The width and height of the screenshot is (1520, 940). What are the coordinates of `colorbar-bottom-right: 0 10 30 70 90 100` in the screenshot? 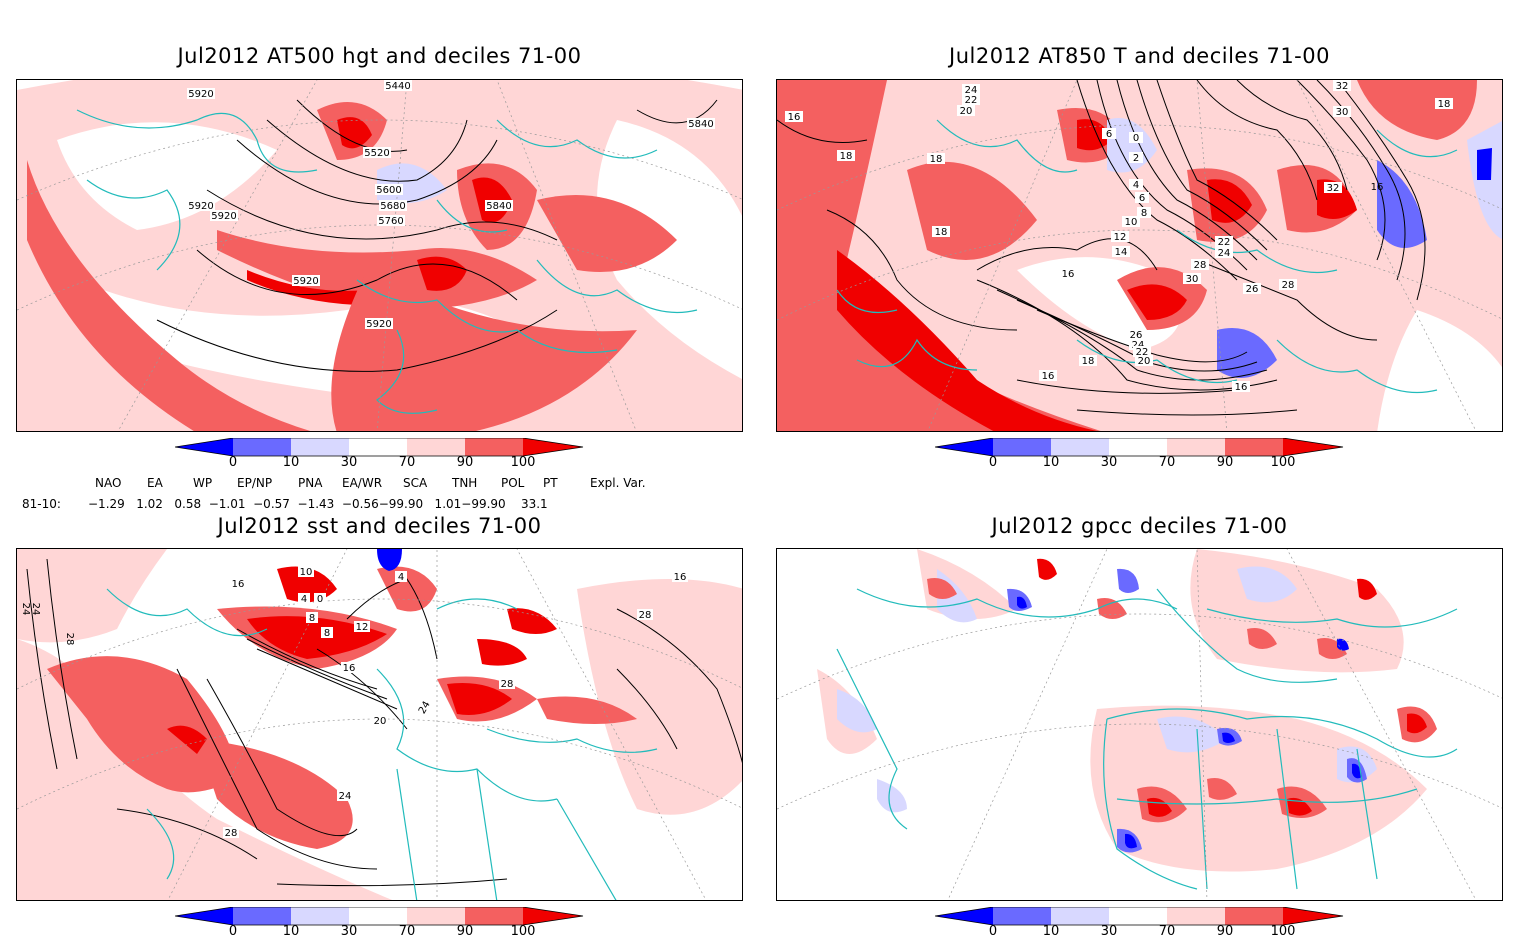 It's located at (1139, 923).